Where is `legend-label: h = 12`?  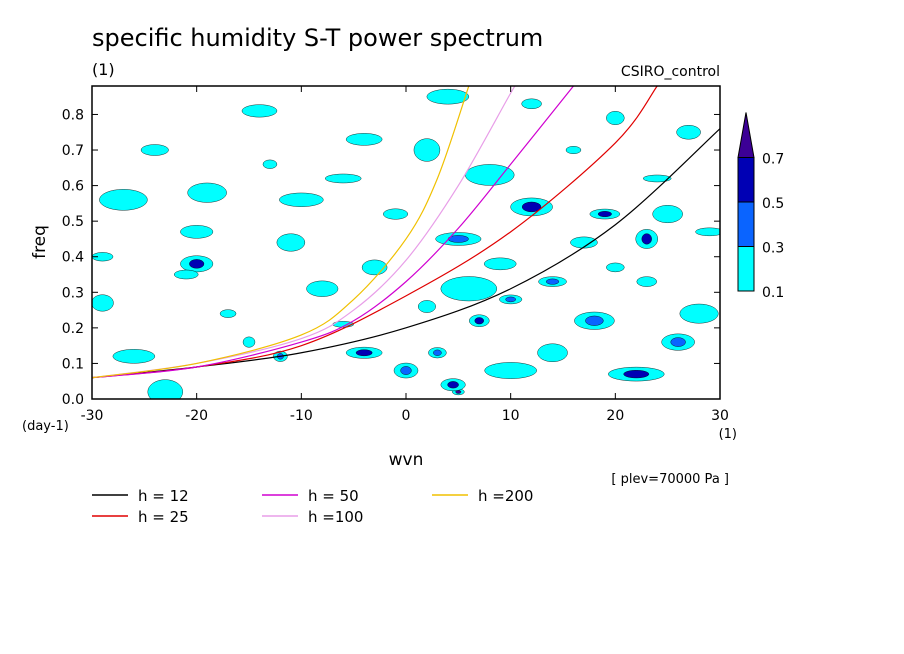
legend-label: h = 12 is located at coordinates (163, 496).